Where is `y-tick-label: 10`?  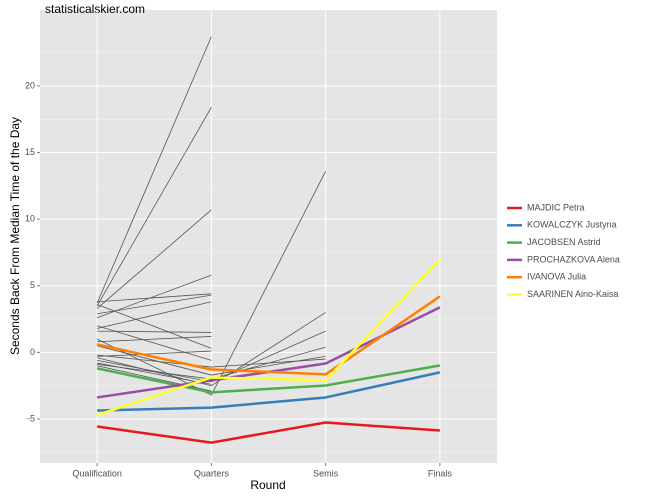
y-tick-label: 10 is located at coordinates (30, 219).